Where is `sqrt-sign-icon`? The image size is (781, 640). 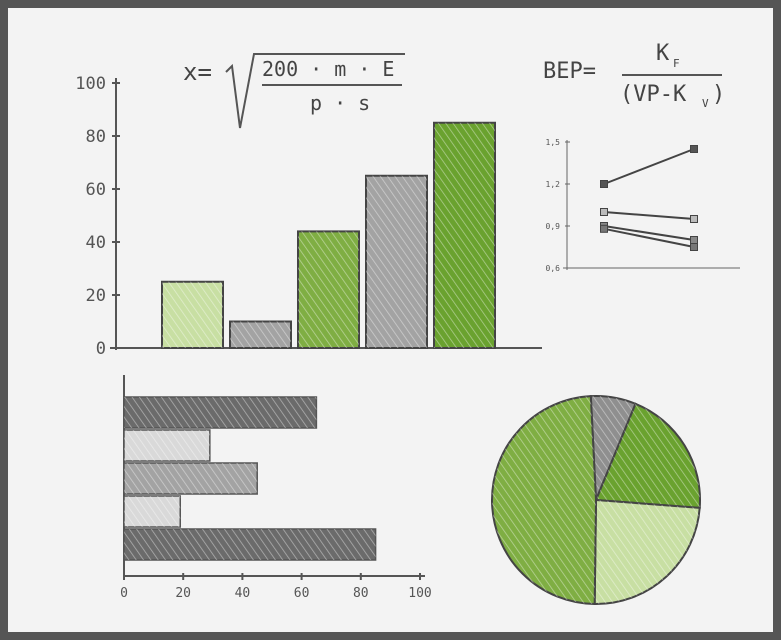 sqrt-sign-icon is located at coordinates (315, 91).